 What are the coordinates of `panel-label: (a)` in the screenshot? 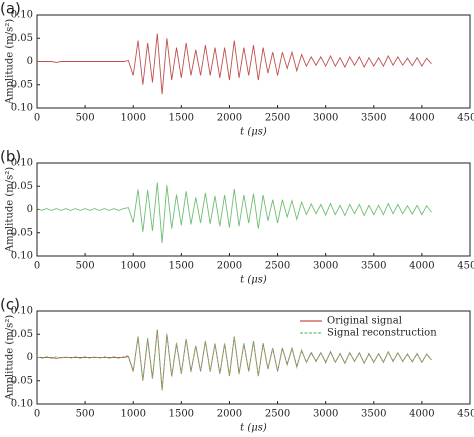 It's located at (10, 9).